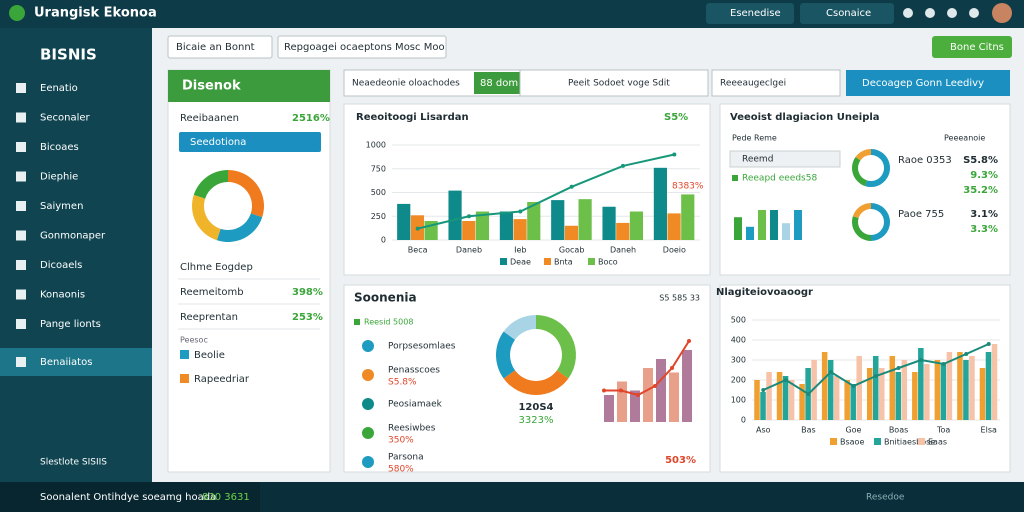 The height and width of the screenshot is (512, 1024). Describe the element at coordinates (59, 177) in the screenshot. I see `nav-item: Diephie` at that location.